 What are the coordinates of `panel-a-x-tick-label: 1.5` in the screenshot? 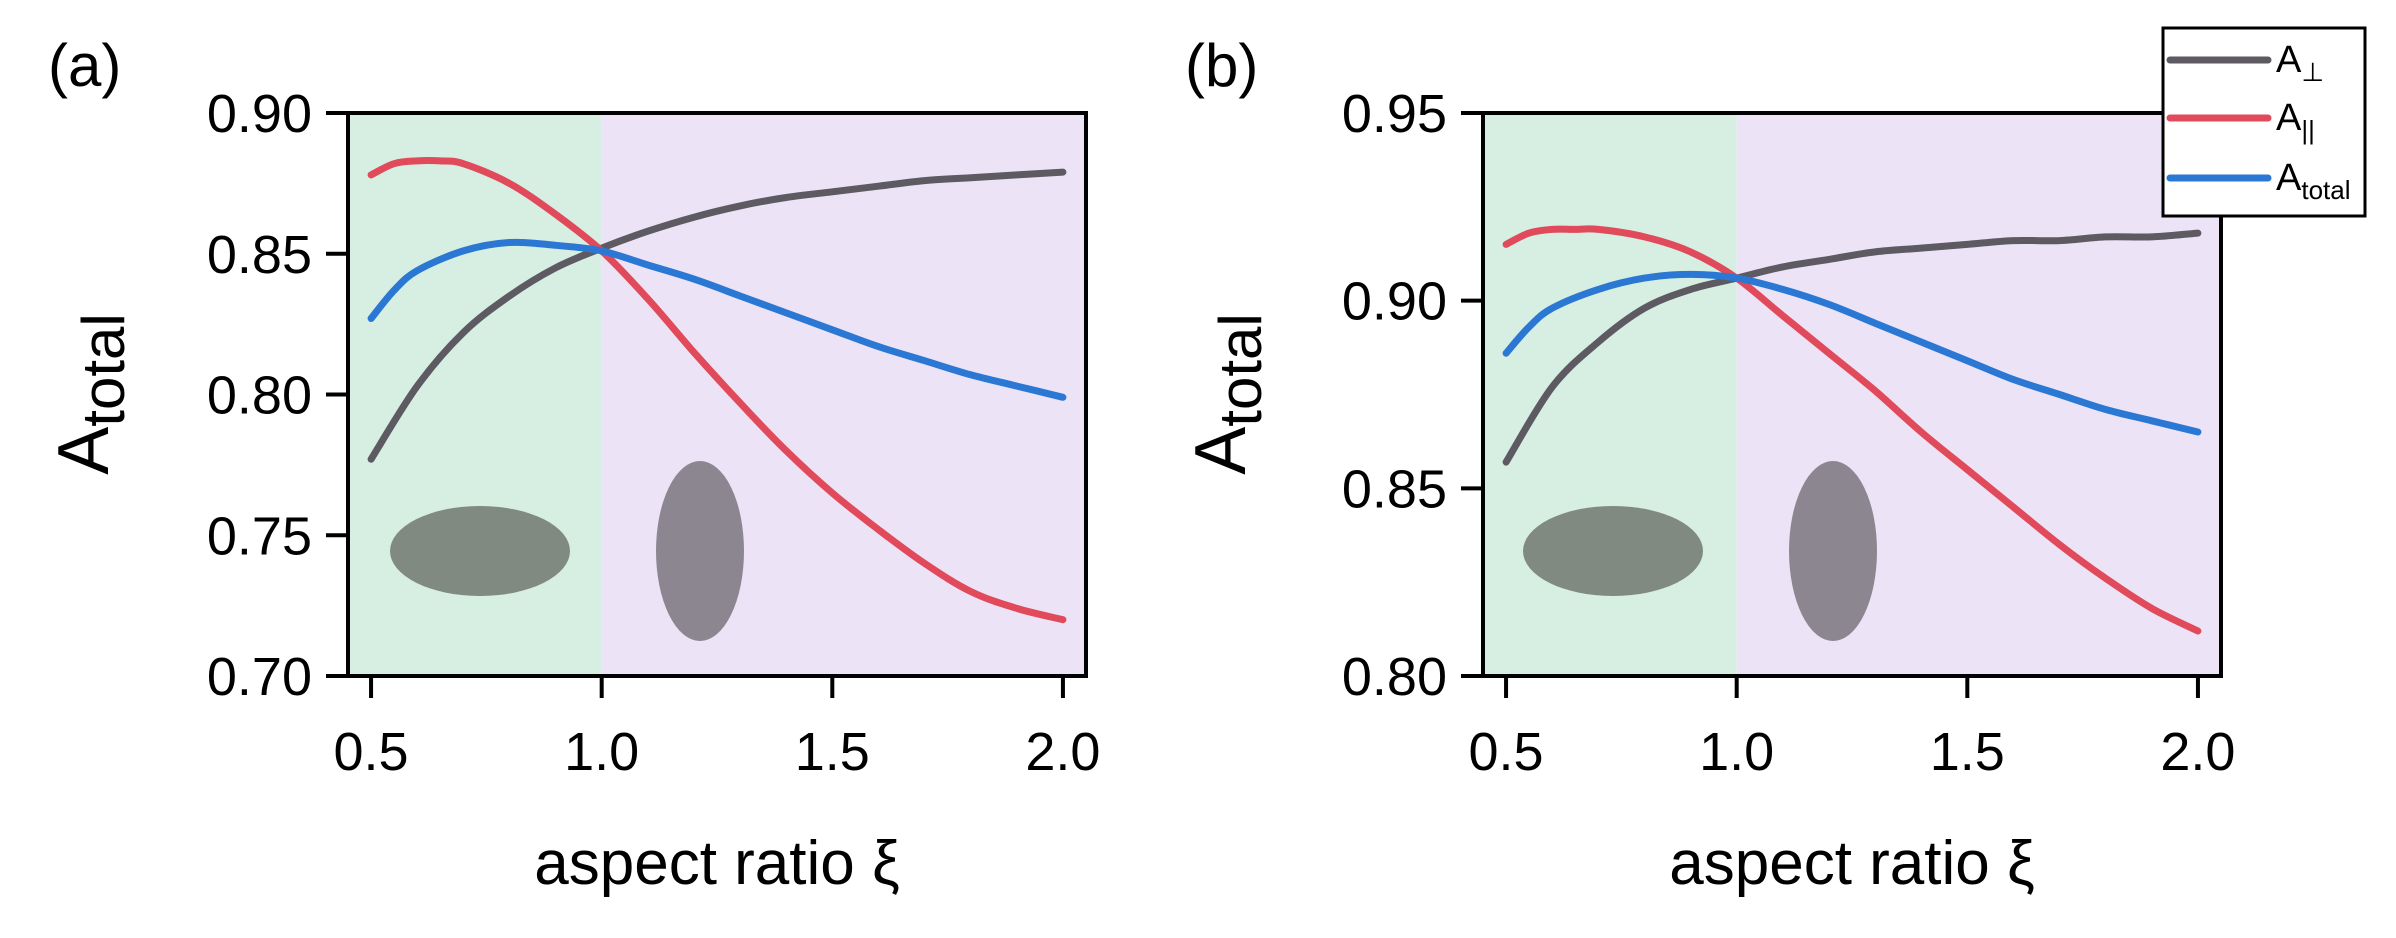 It's located at (832, 752).